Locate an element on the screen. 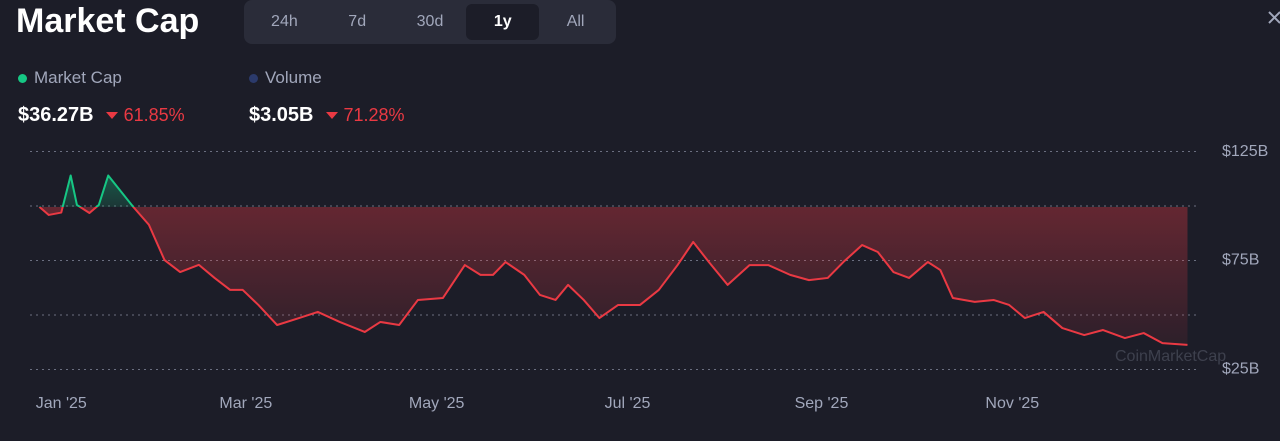  range-tab: 24h is located at coordinates (284, 21).